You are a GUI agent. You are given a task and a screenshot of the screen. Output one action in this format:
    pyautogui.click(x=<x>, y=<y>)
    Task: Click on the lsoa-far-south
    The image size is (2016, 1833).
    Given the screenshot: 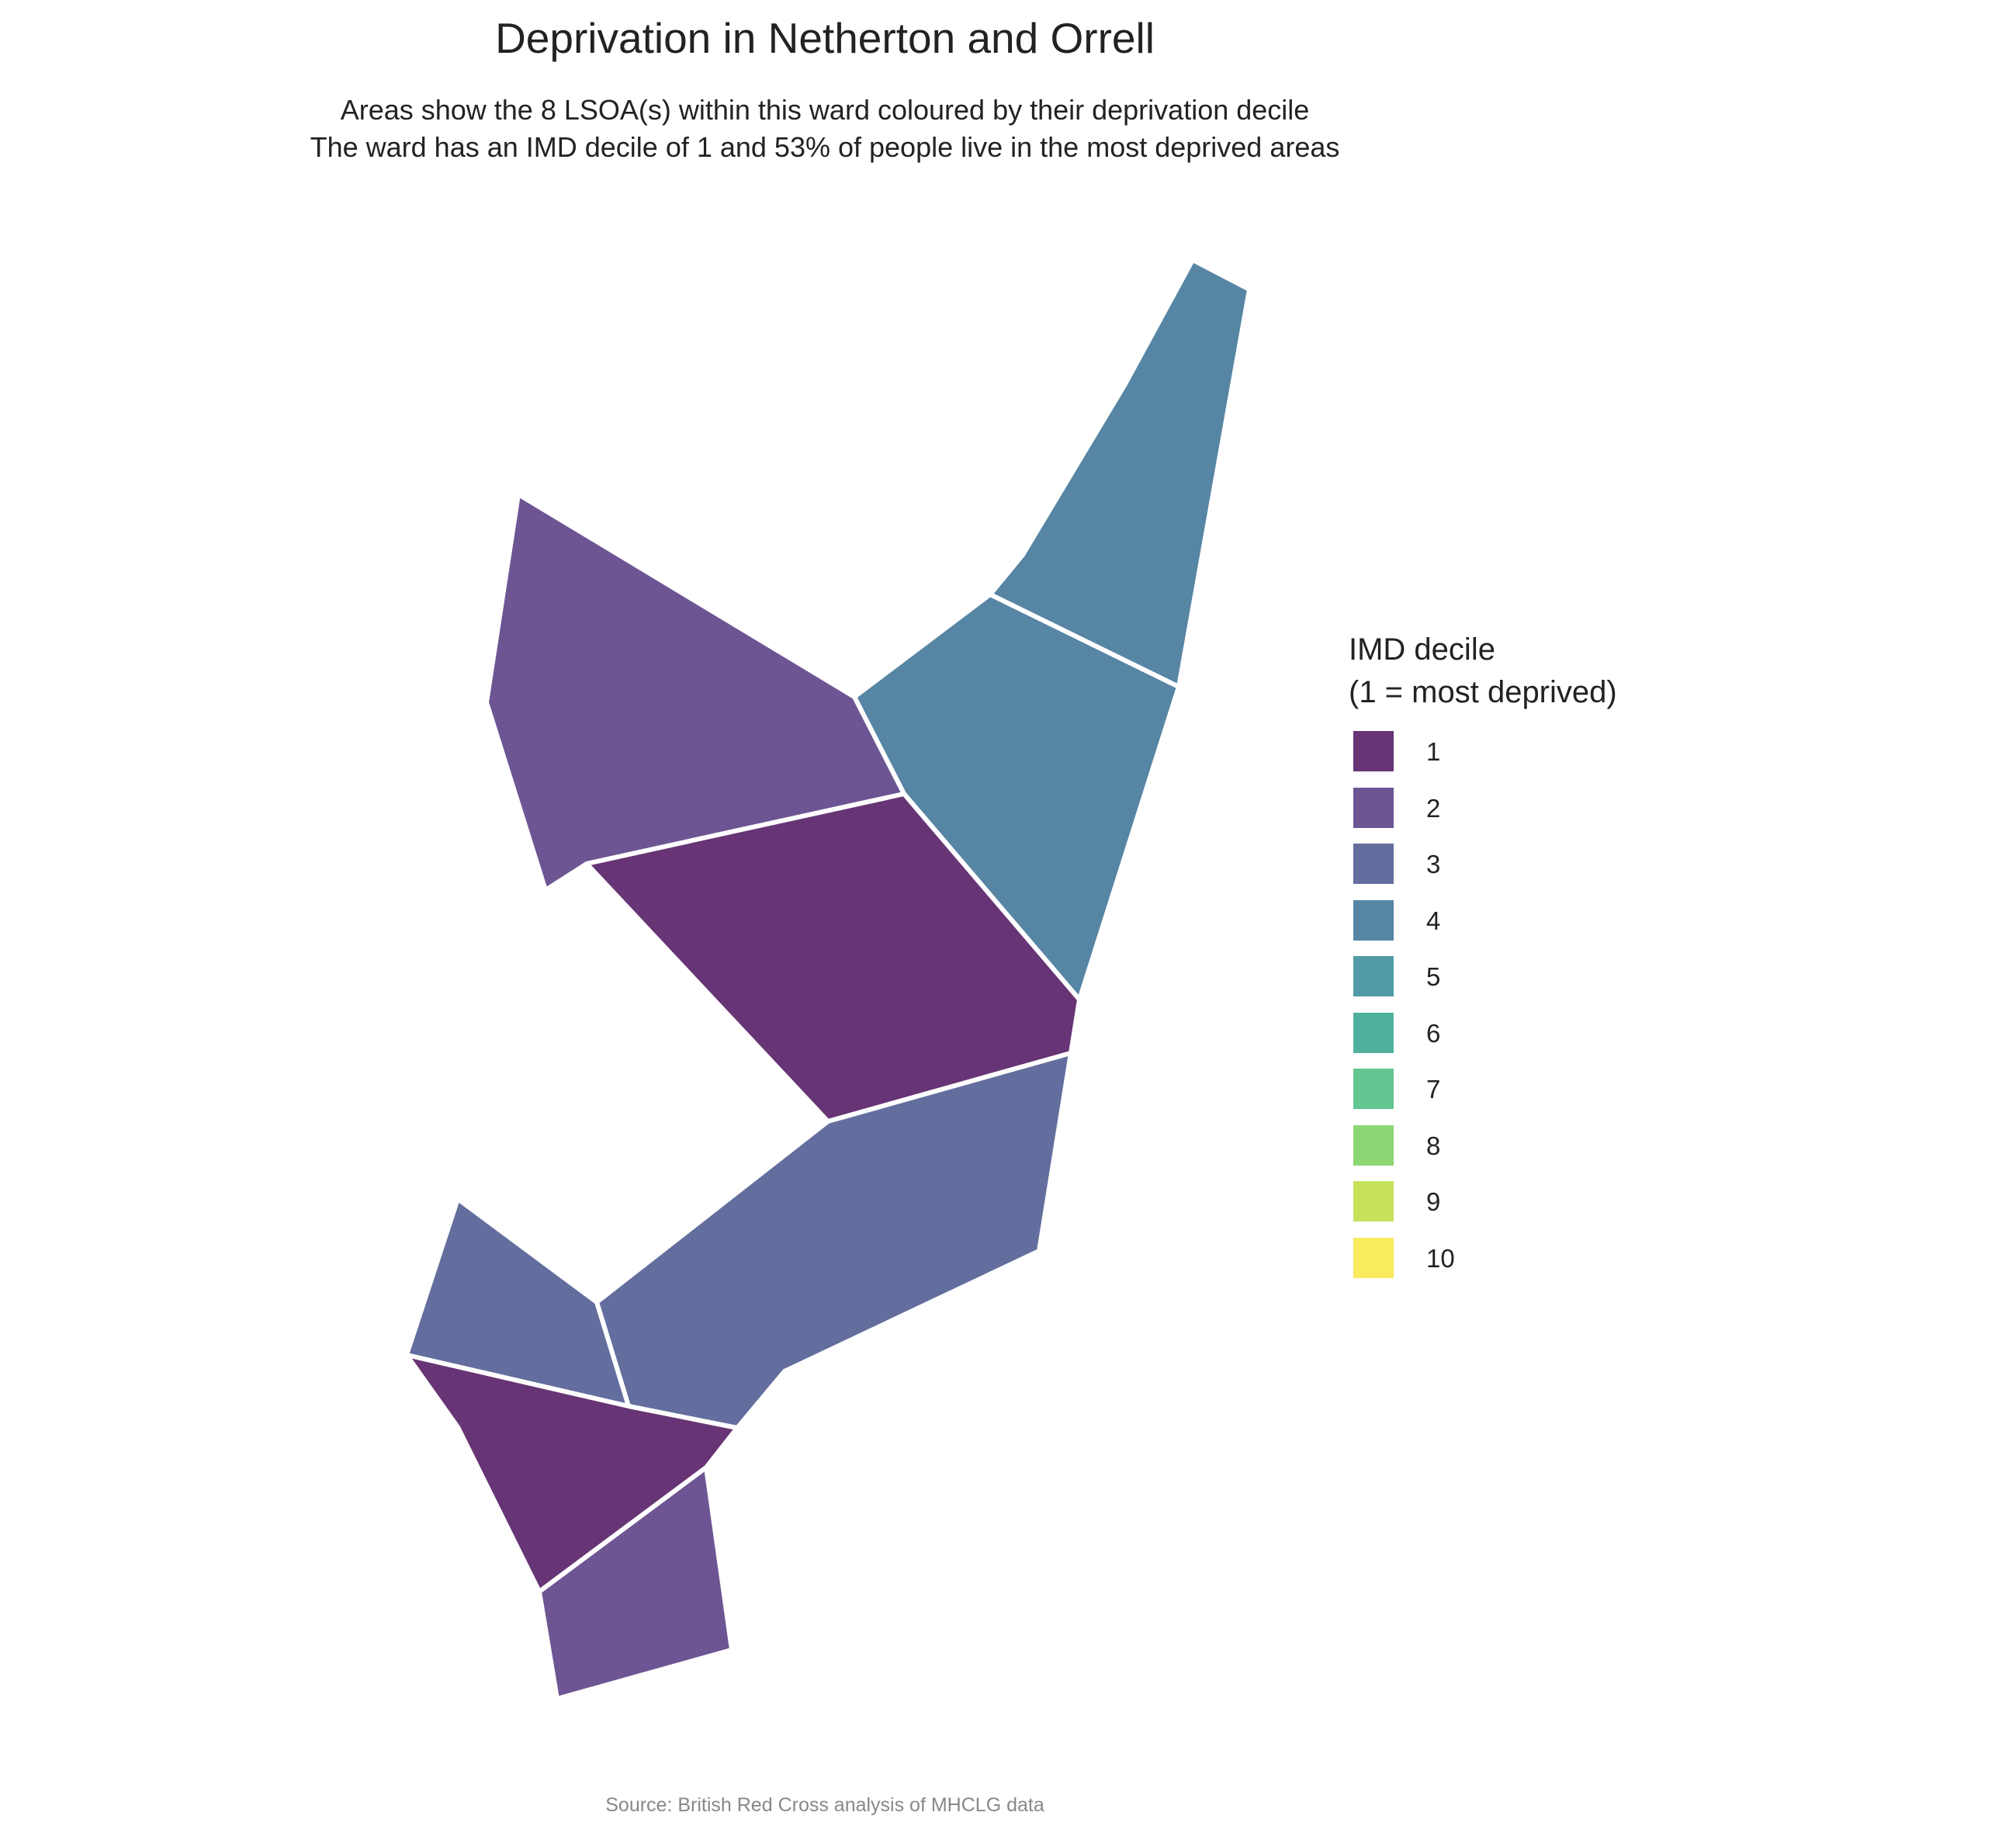 What is the action you would take?
    pyautogui.click(x=636, y=1583)
    